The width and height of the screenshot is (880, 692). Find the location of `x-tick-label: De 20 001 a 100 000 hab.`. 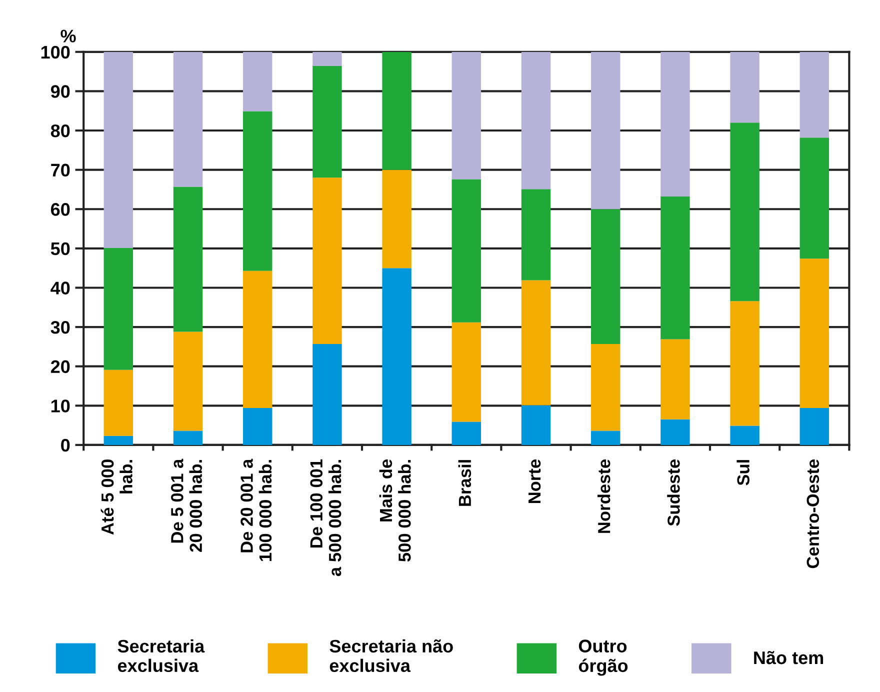

x-tick-label: De 20 001 a 100 000 hab. is located at coordinates (256, 510).